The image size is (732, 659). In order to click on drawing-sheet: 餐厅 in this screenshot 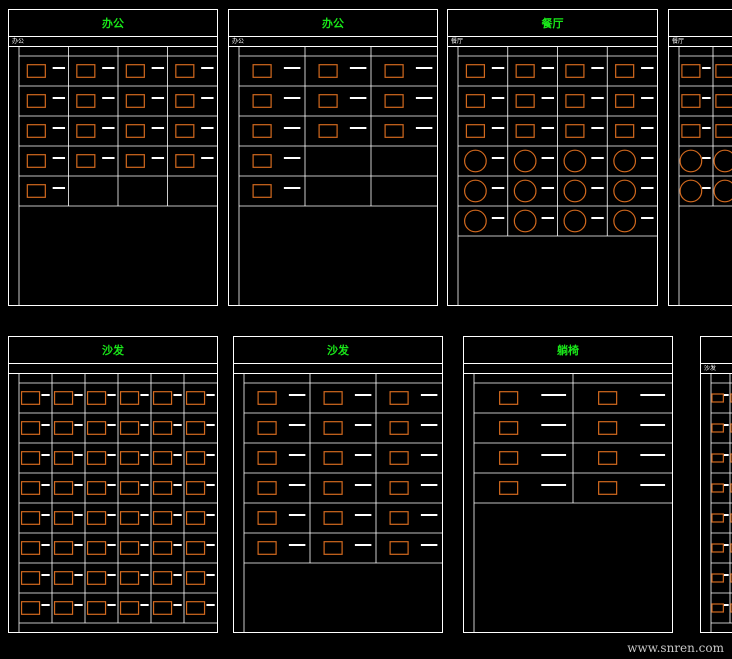, I will do `click(700, 157)`.